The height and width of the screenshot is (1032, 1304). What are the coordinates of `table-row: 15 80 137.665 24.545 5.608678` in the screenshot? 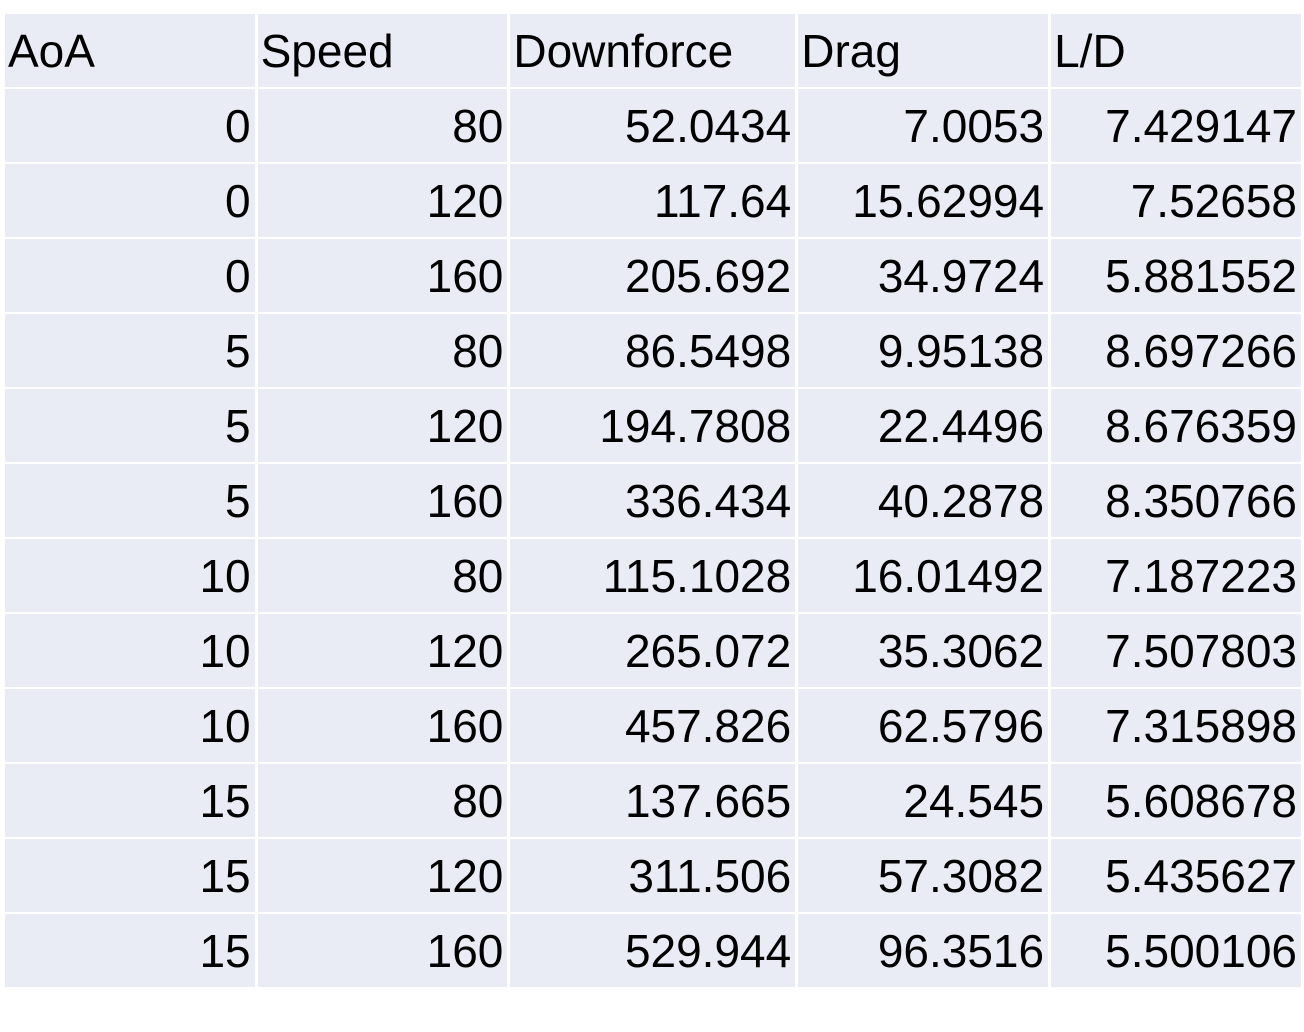 It's located at (653, 800).